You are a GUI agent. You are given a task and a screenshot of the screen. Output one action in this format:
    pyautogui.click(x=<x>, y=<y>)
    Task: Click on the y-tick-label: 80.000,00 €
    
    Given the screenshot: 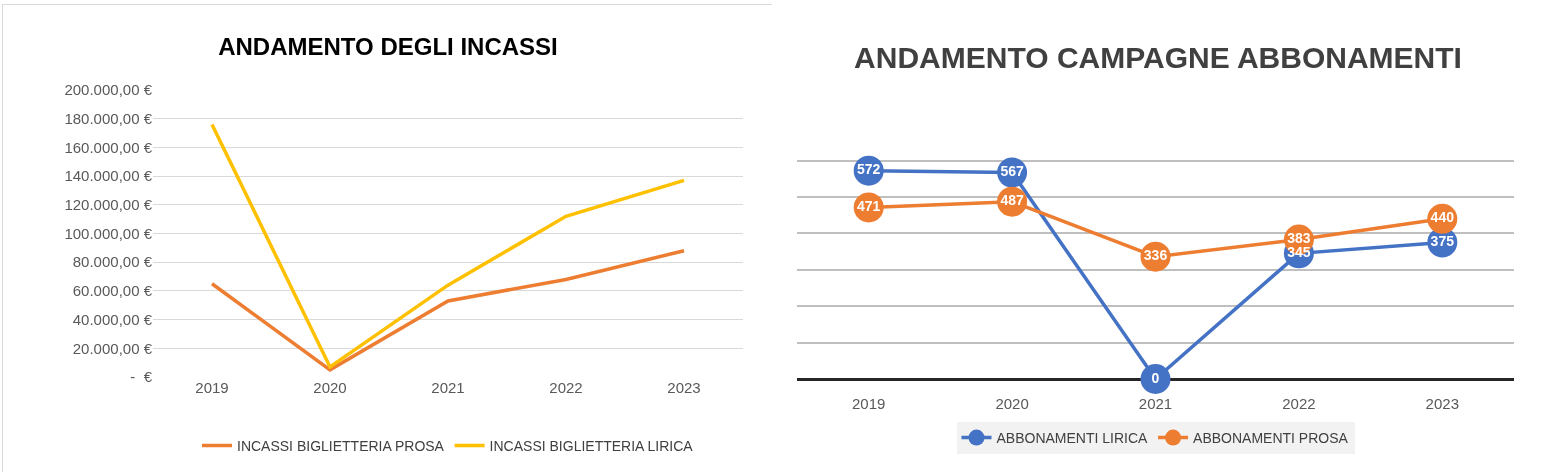 What is the action you would take?
    pyautogui.click(x=112, y=262)
    